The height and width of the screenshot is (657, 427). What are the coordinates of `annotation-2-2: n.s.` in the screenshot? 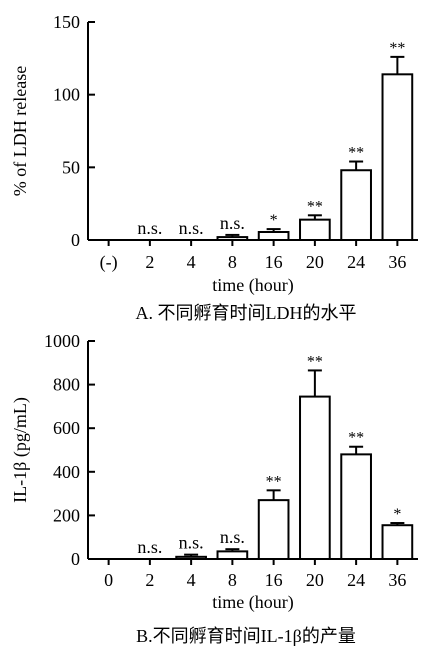 It's located at (149, 547).